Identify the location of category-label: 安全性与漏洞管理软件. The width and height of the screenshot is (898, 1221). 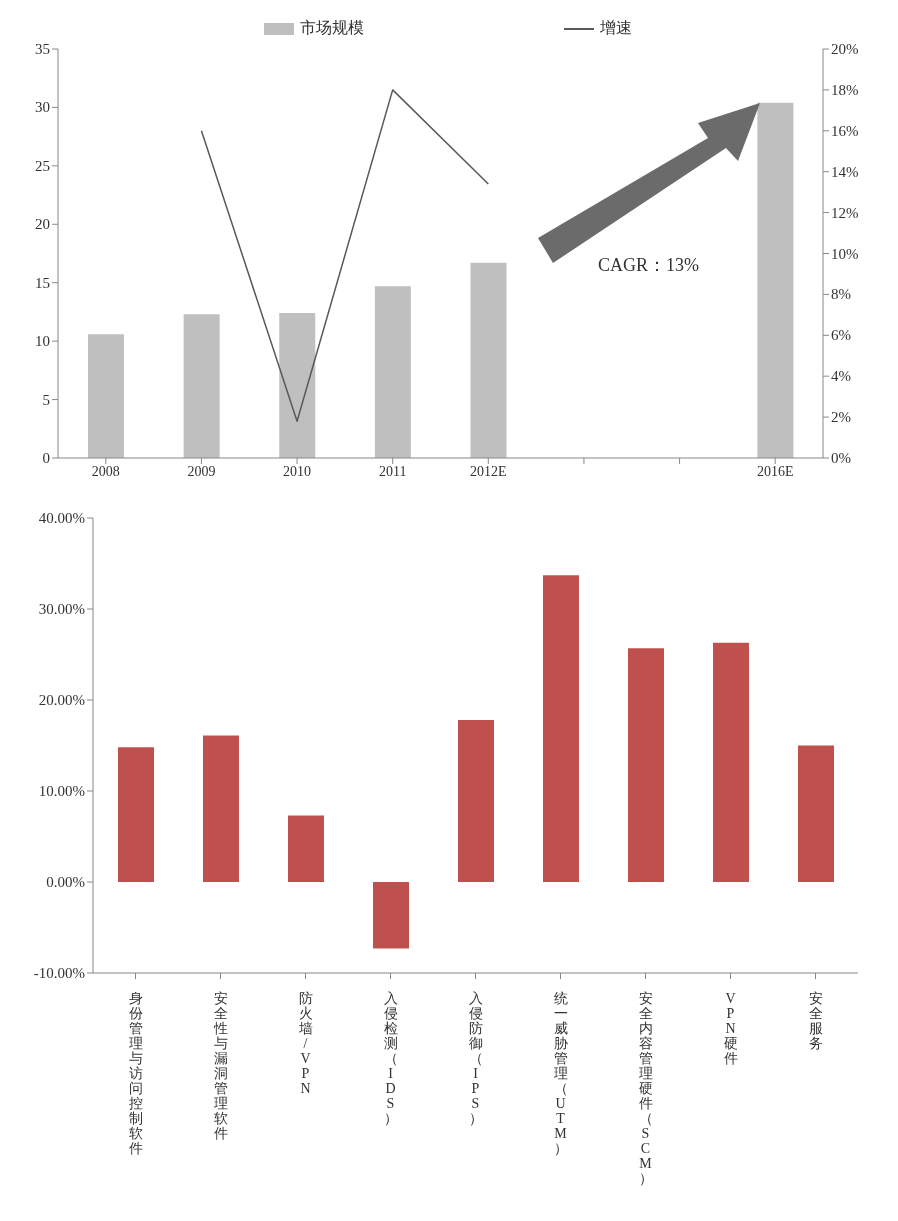
(220, 1066).